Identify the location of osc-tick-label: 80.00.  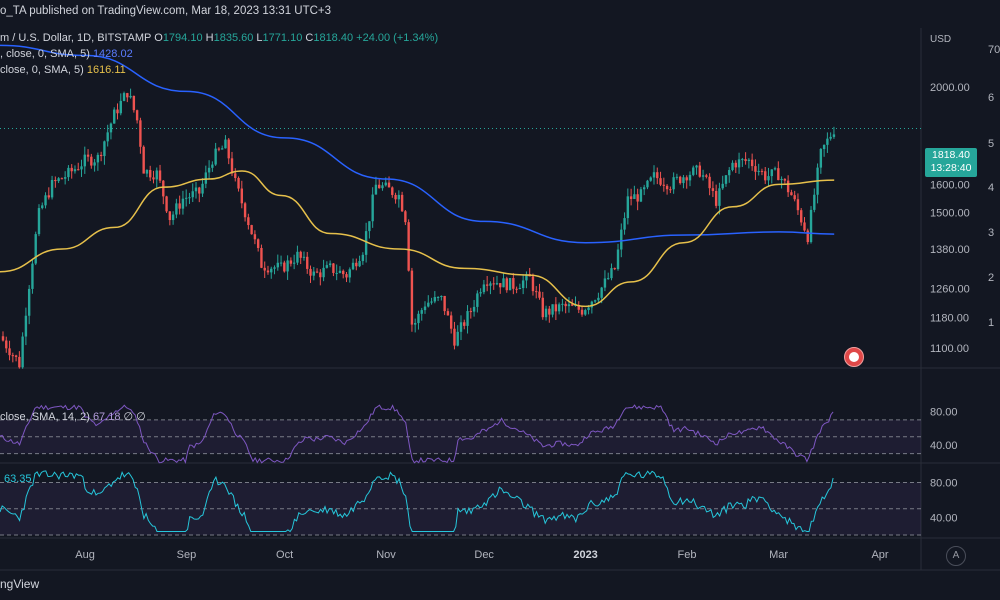
(944, 484).